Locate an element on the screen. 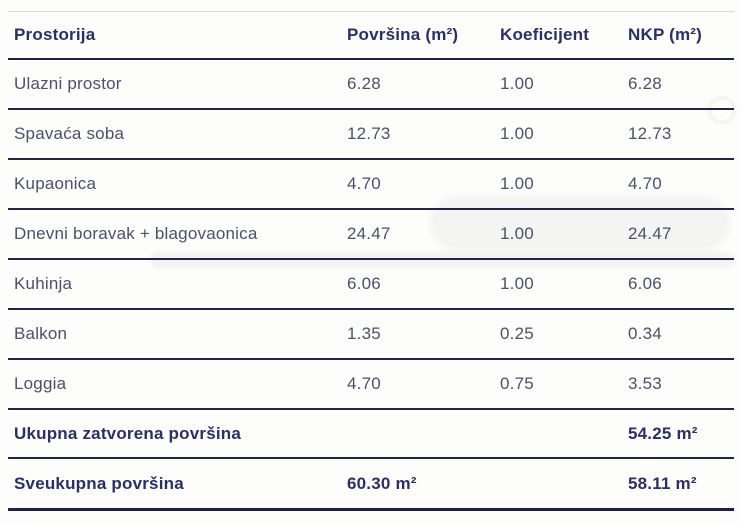 Image resolution: width=742 pixels, height=526 pixels. nkp-total-value: 54.25 m² is located at coordinates (663, 433).